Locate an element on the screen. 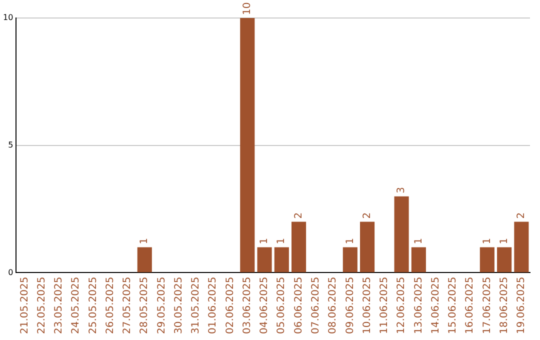 This screenshot has height=340, width=540. x-tick-label: 30.05.2025 is located at coordinates (178, 305).